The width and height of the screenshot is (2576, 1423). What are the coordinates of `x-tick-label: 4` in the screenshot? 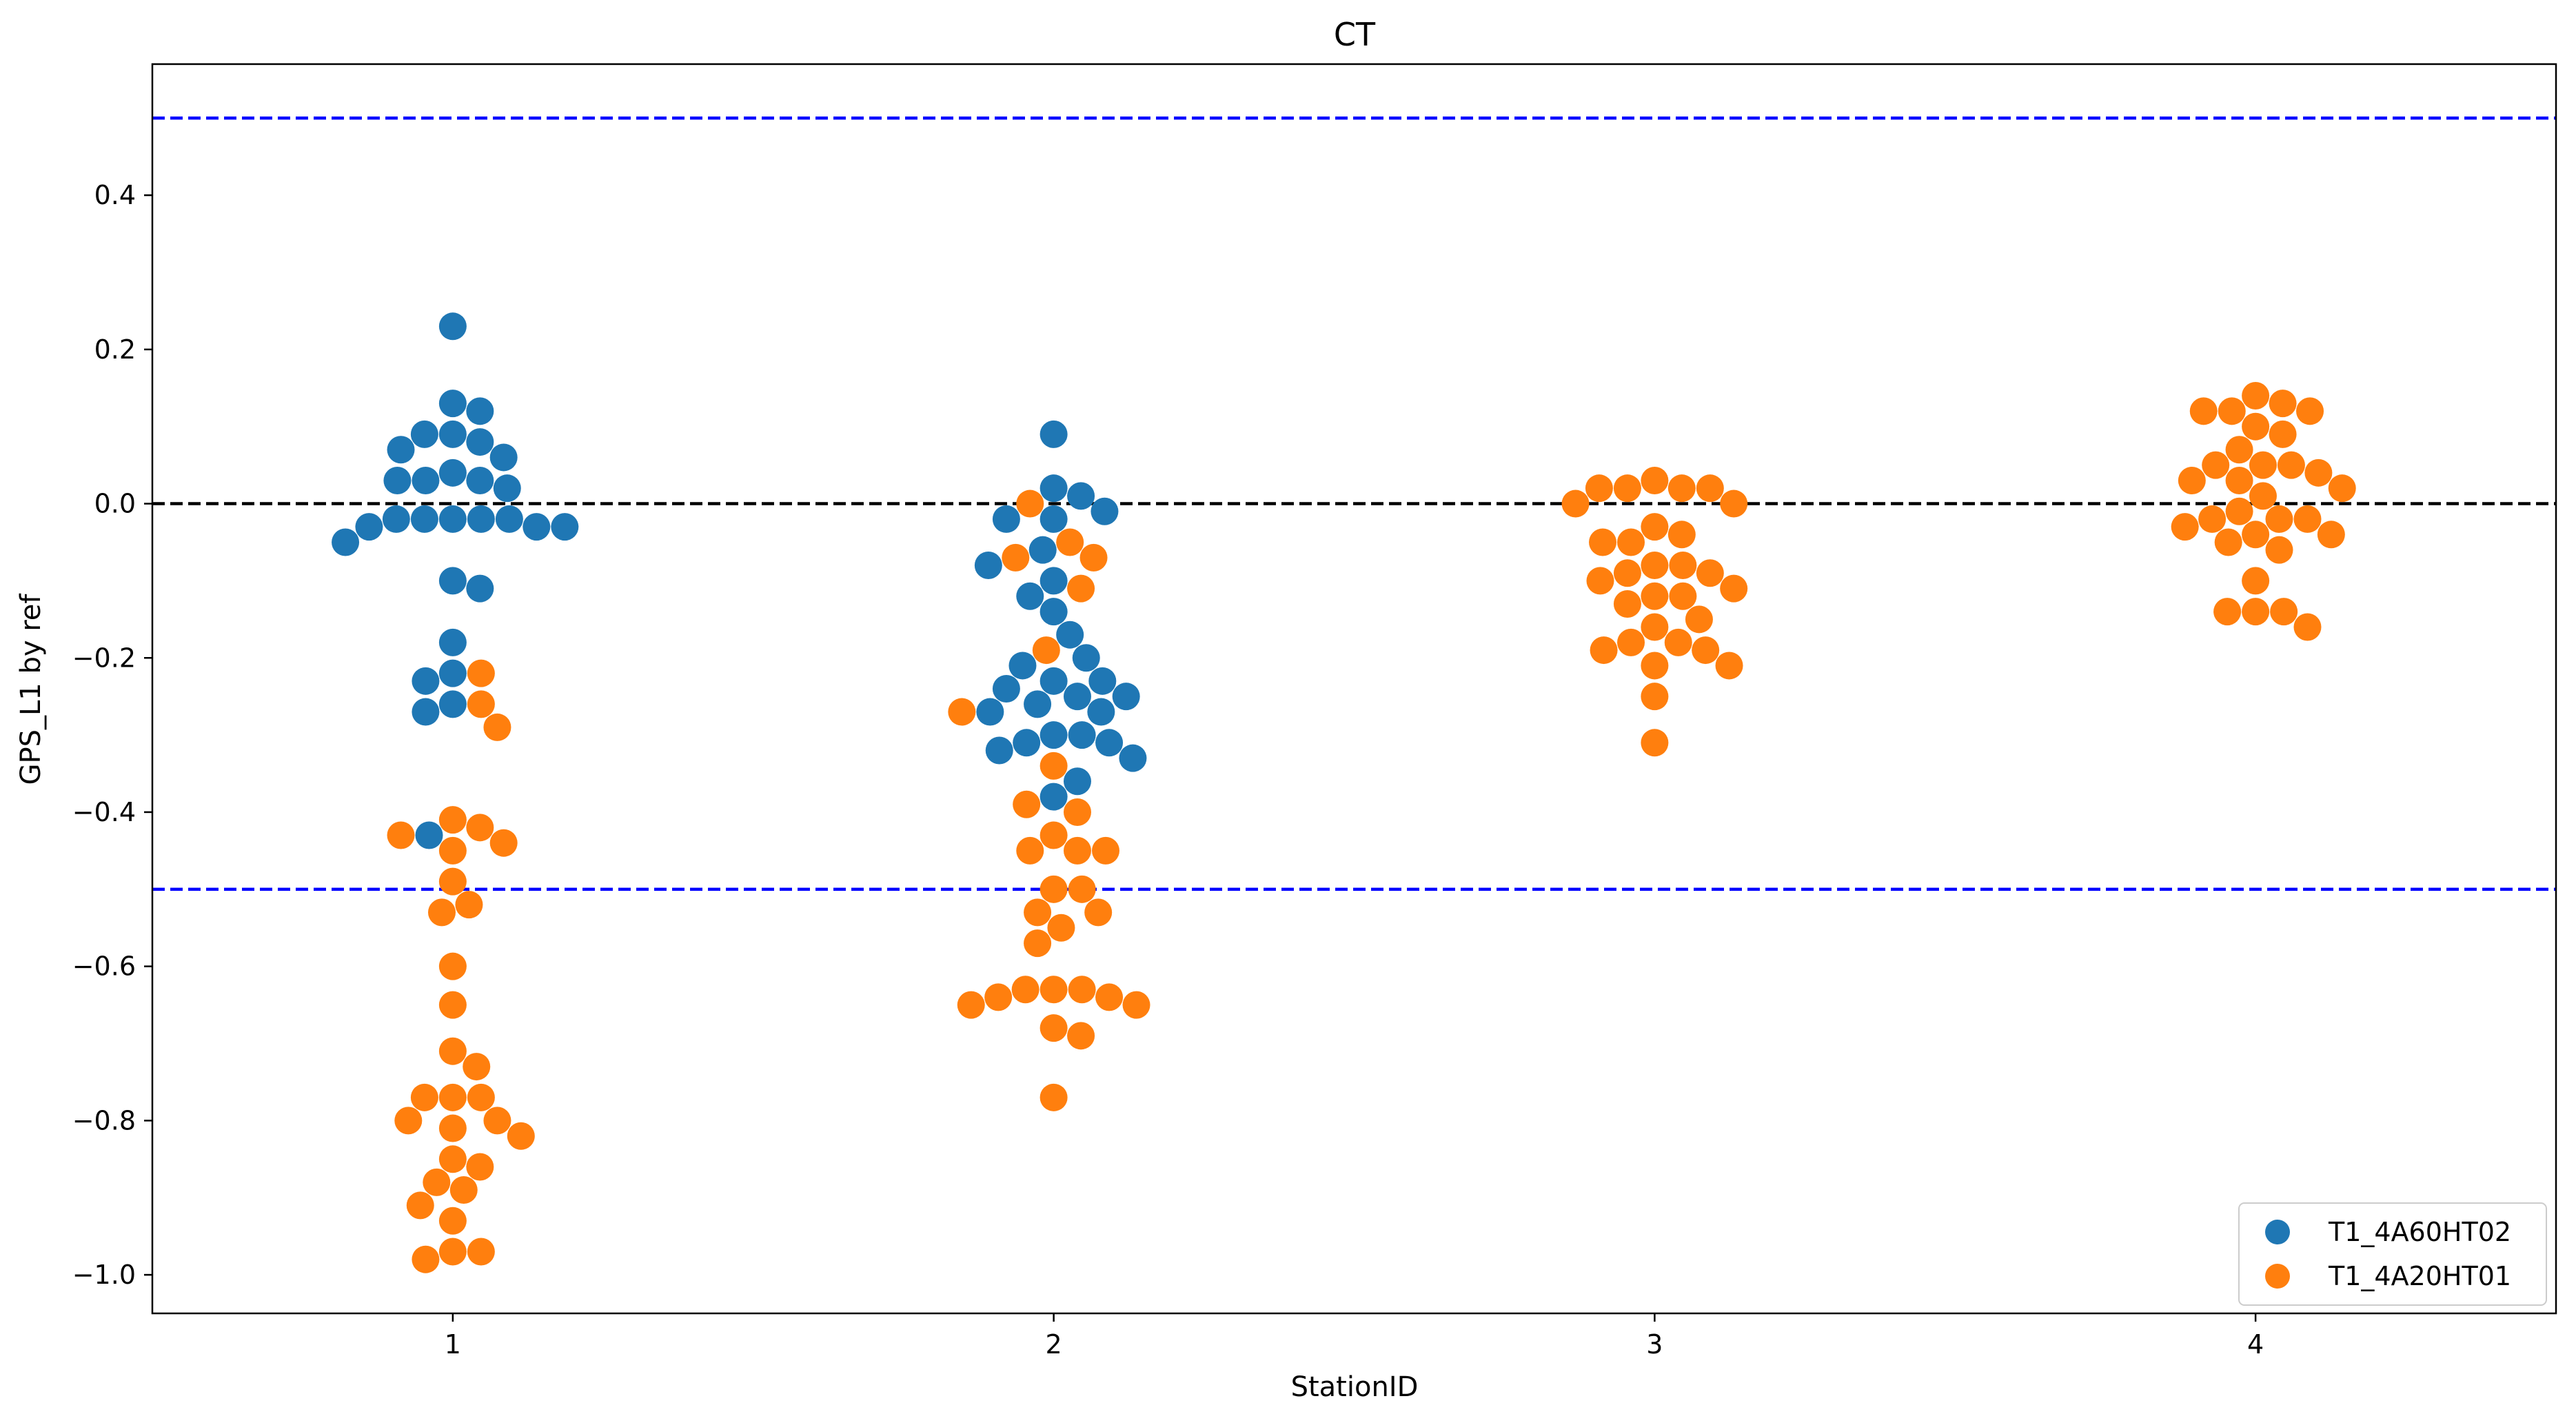 It's located at (2255, 1344).